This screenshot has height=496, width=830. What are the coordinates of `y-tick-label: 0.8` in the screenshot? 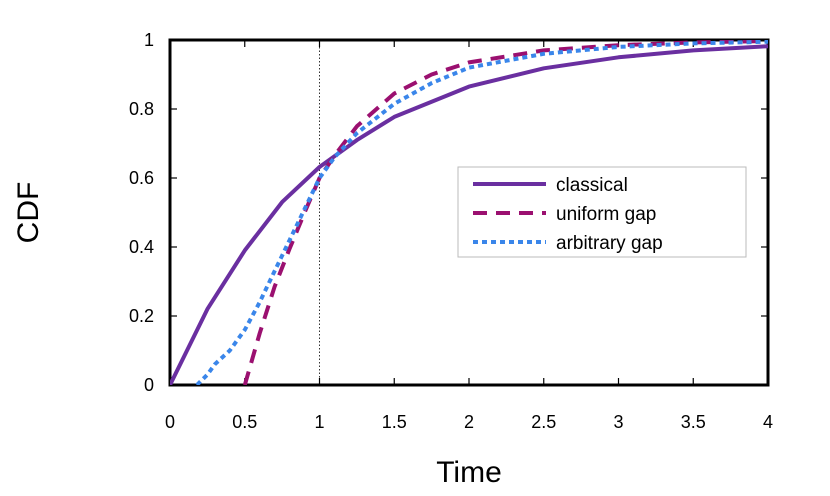 It's located at (141, 109).